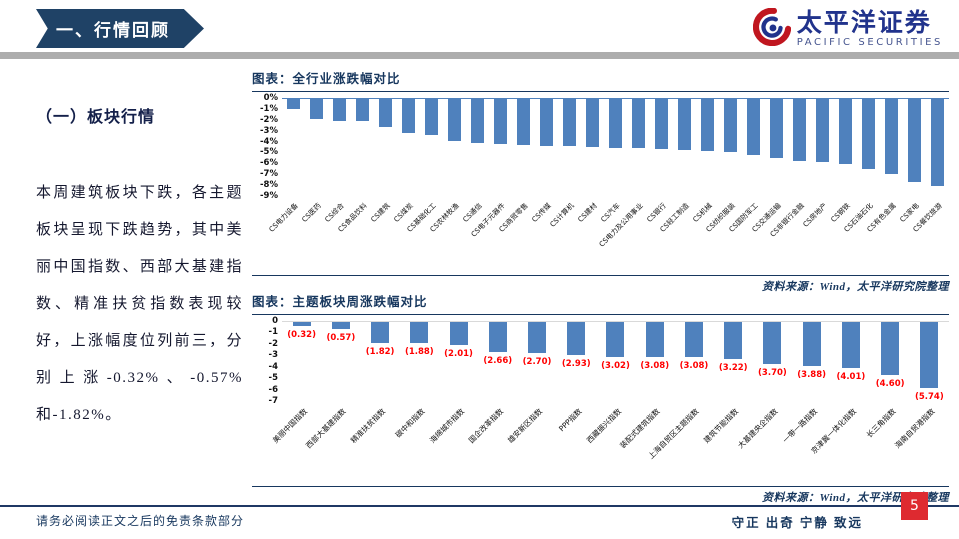  What do you see at coordinates (576, 364) in the screenshot?
I see `bar-value-label: (2.93)` at bounding box center [576, 364].